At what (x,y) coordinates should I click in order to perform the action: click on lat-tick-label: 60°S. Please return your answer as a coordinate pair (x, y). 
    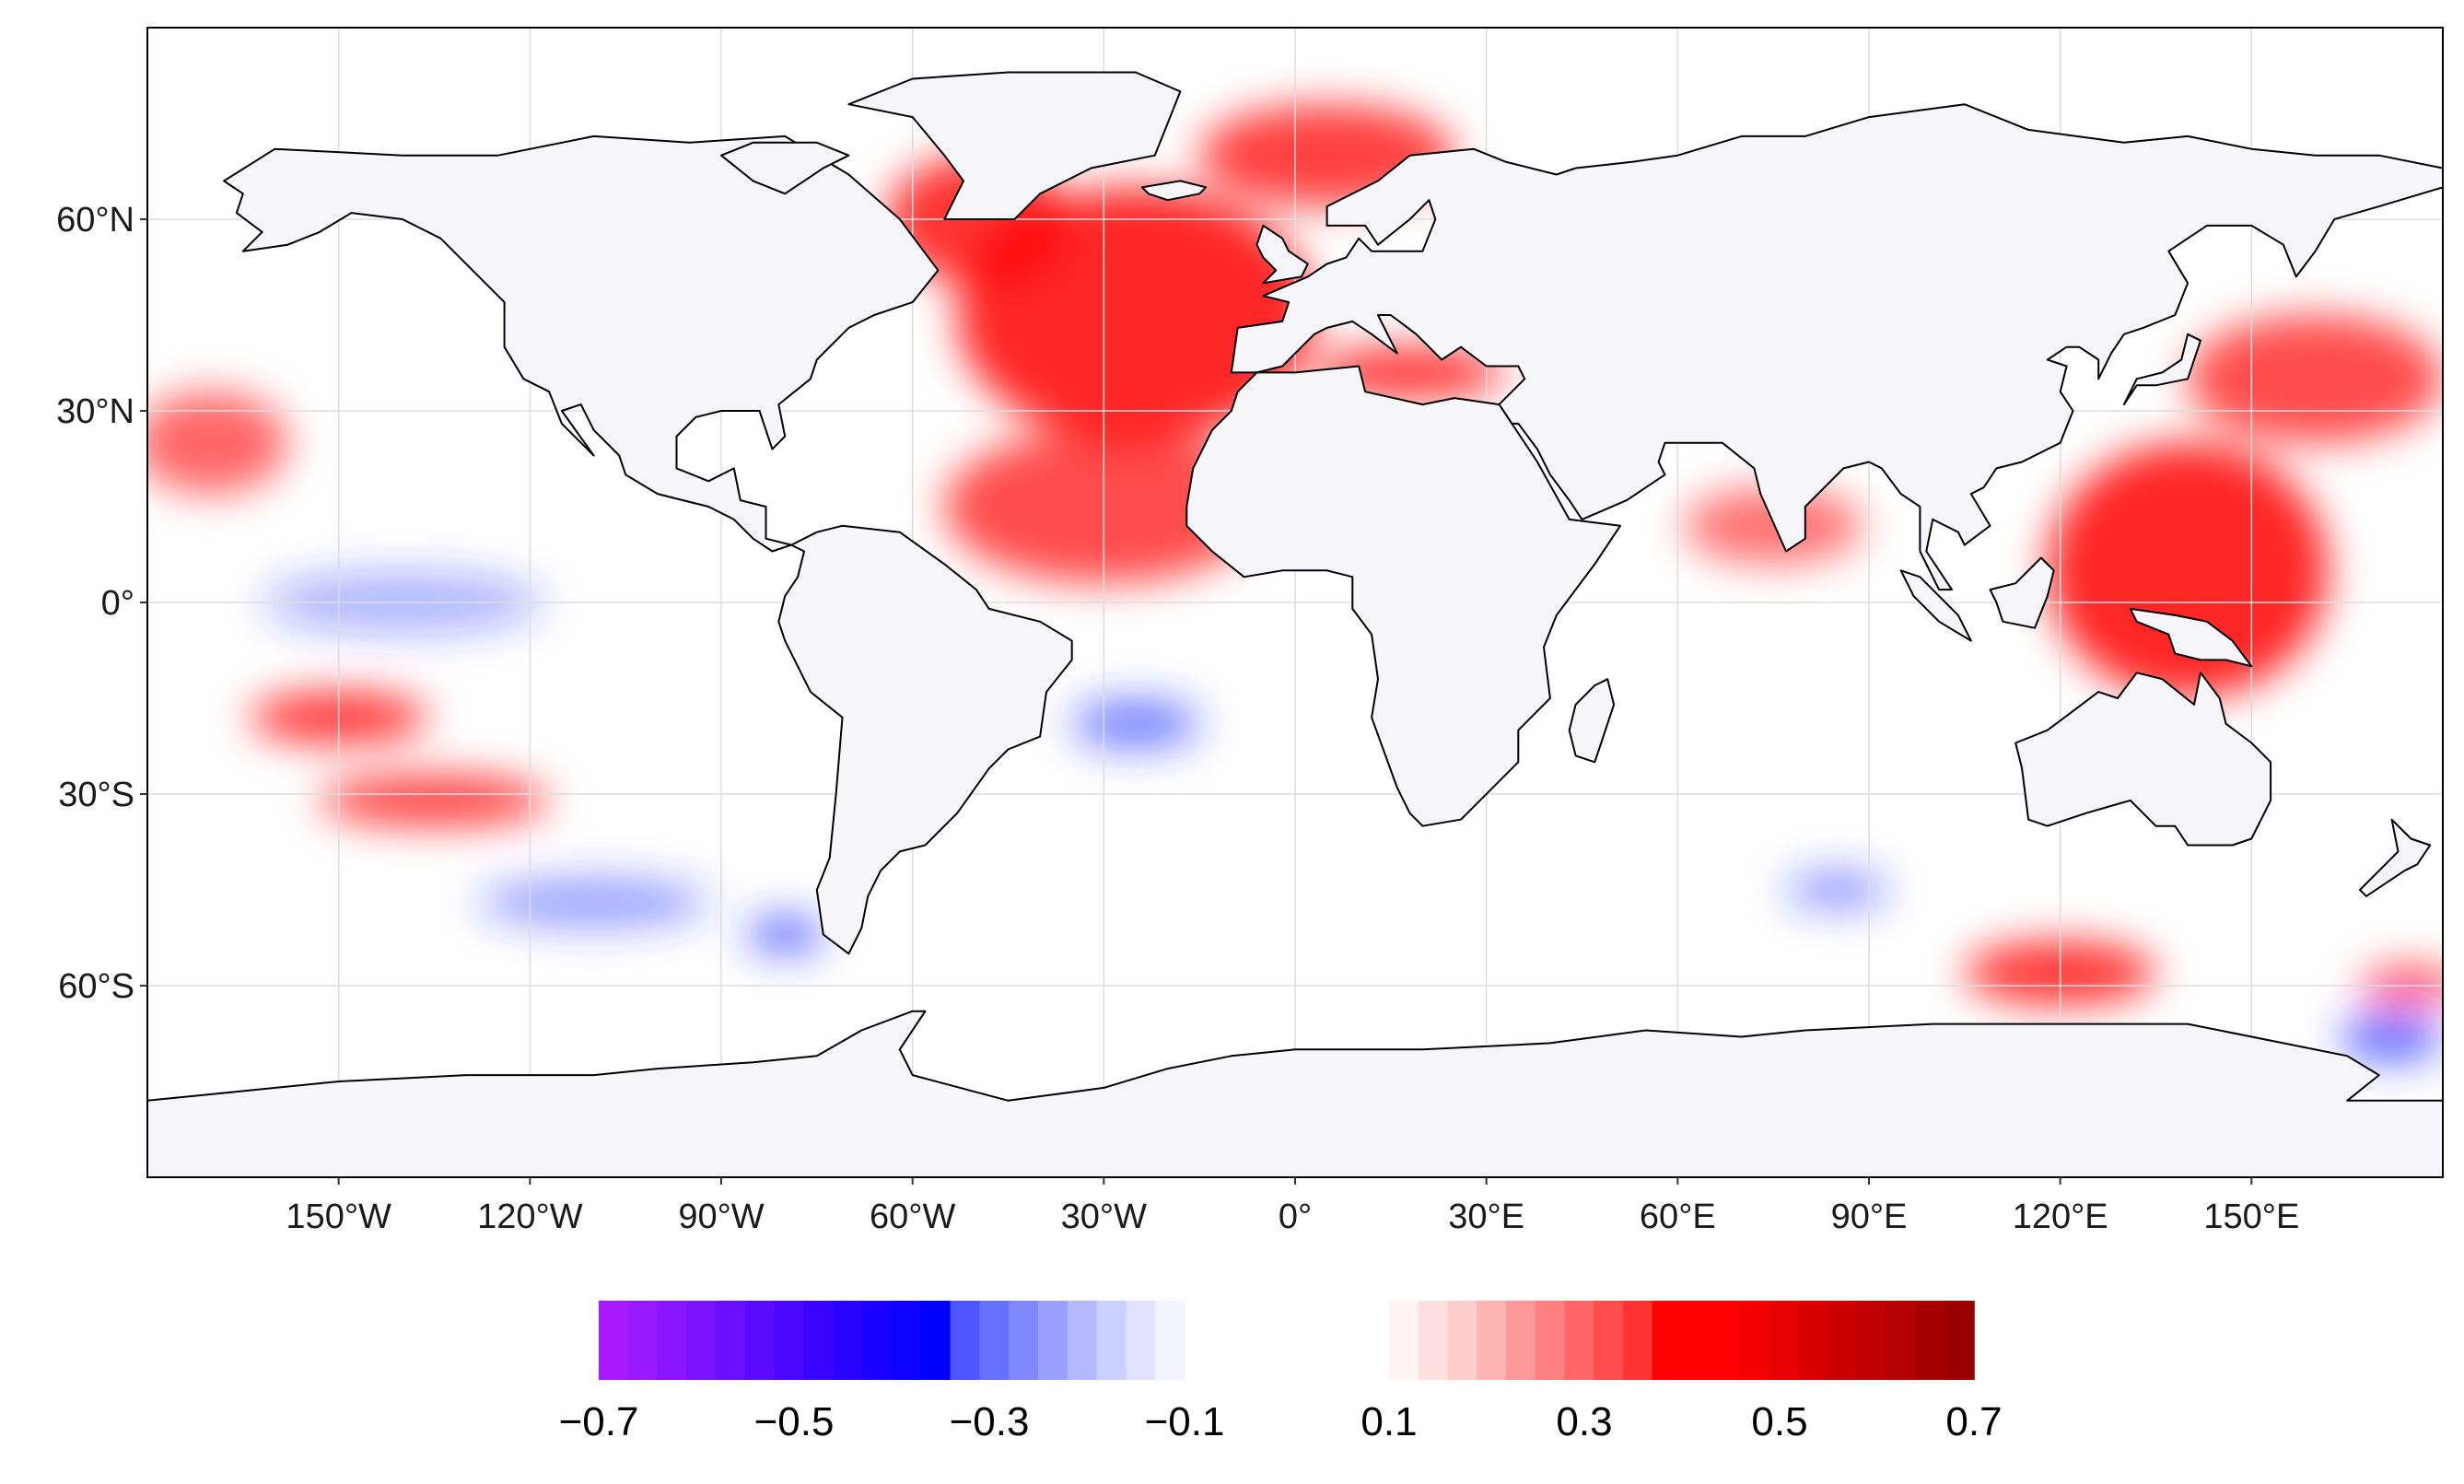
    Looking at the image, I should click on (96, 986).